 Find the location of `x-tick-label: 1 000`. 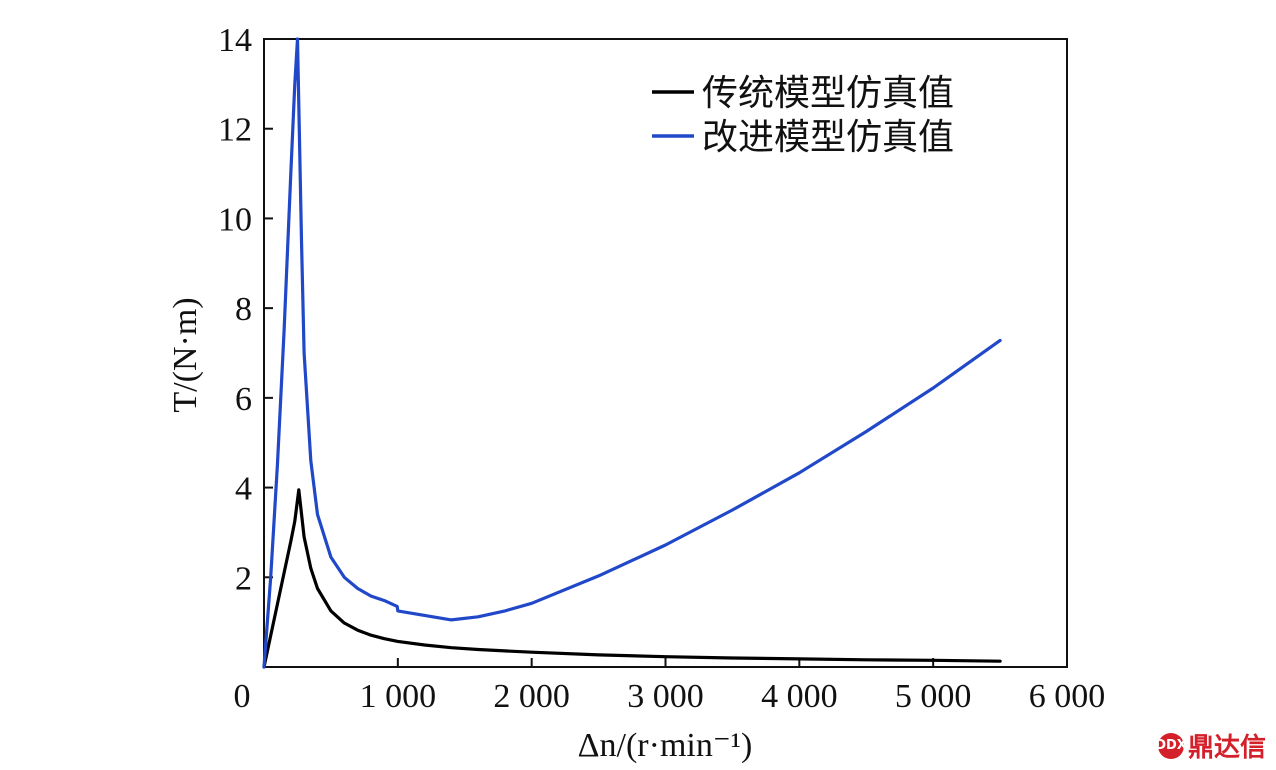

x-tick-label: 1 000 is located at coordinates (398, 696).